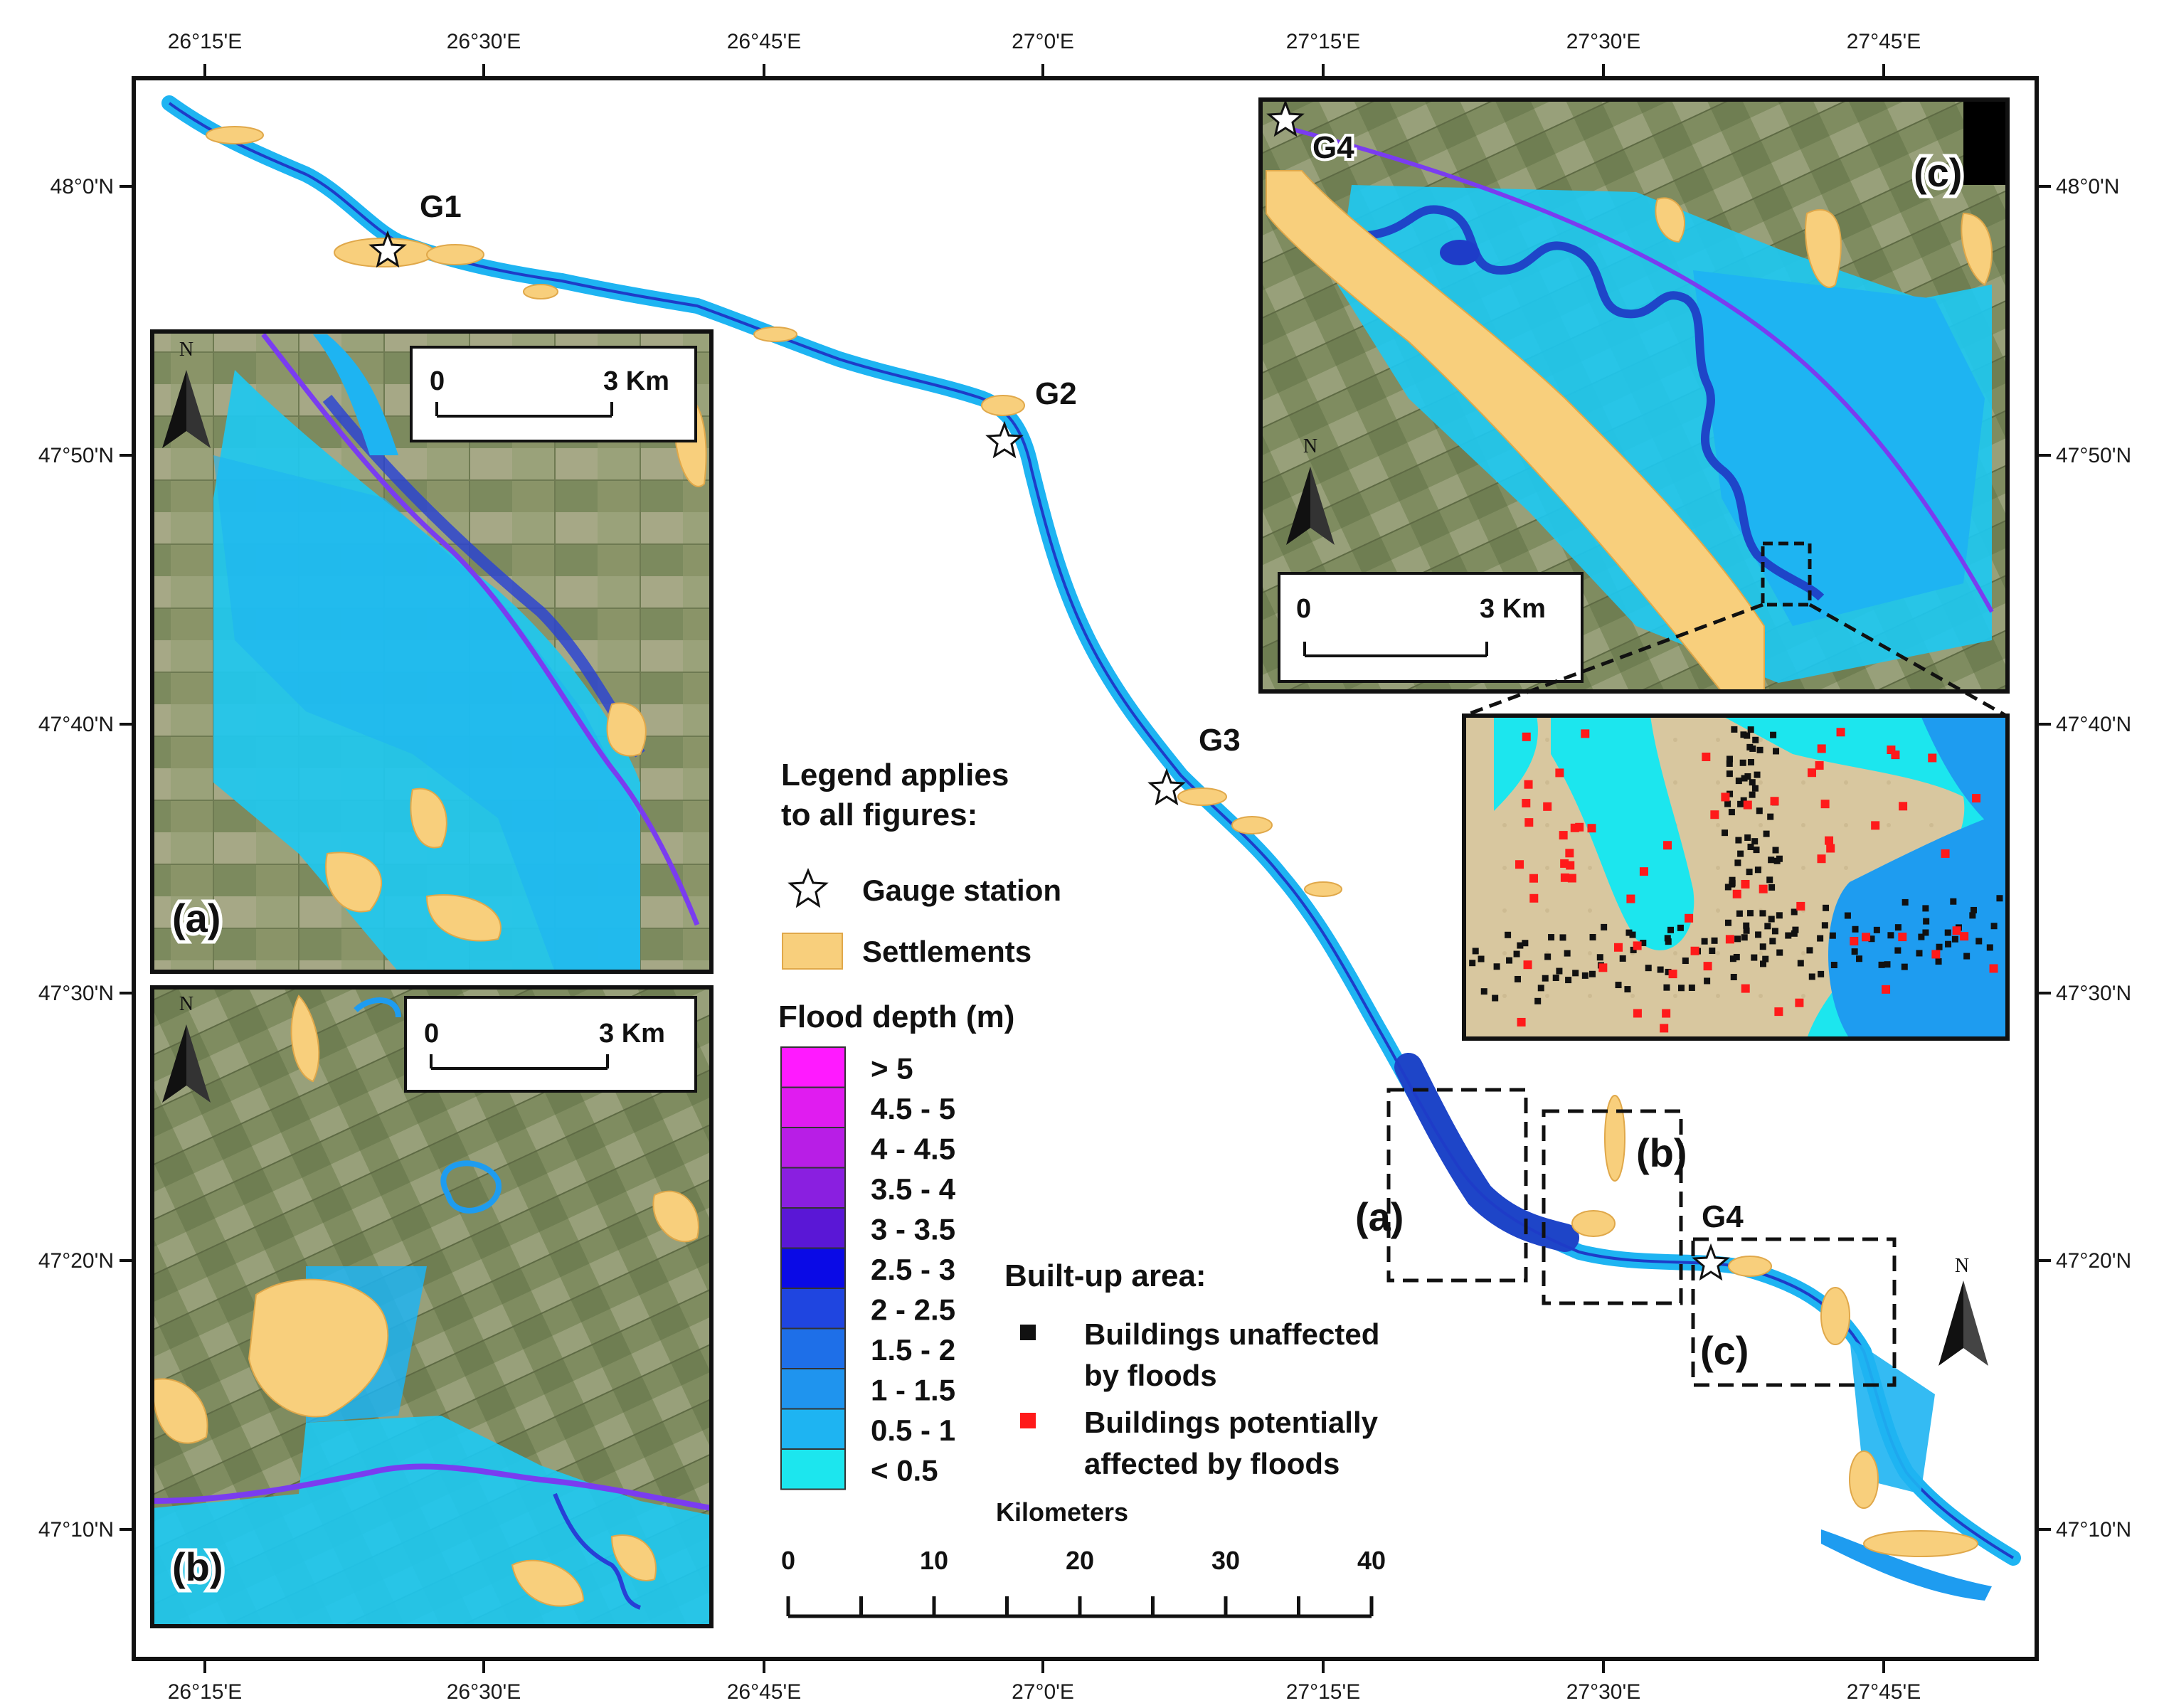 The image size is (2164, 1708). What do you see at coordinates (1379, 1216) in the screenshot?
I see `extent-label-a: (a)` at bounding box center [1379, 1216].